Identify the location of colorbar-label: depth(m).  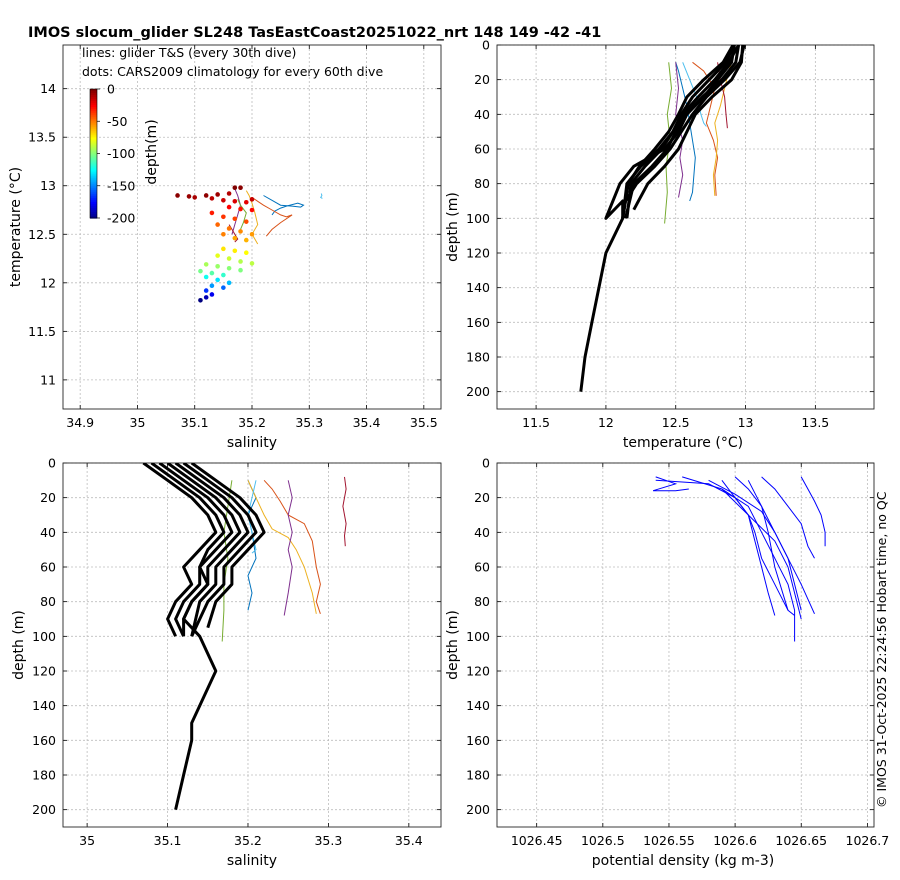
(152, 151).